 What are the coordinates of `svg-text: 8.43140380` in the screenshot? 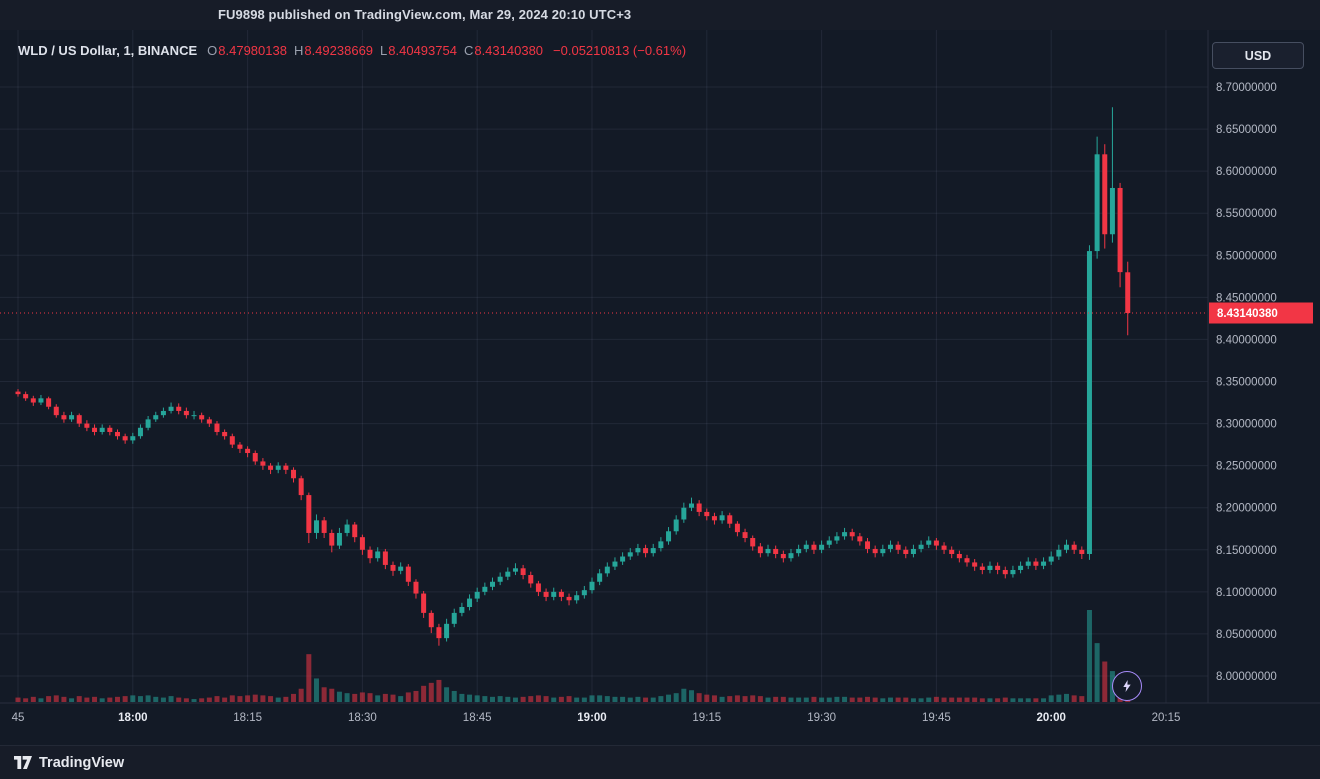 It's located at (1247, 314).